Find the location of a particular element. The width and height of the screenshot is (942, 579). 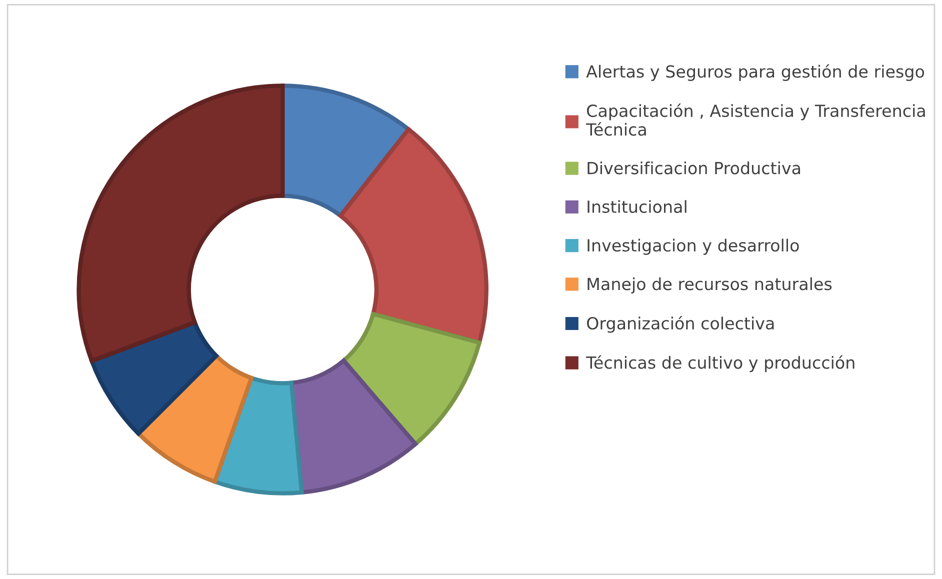

legend-label: Capacitación , Asistencia y Transferencia Técnica is located at coordinates (755, 120).